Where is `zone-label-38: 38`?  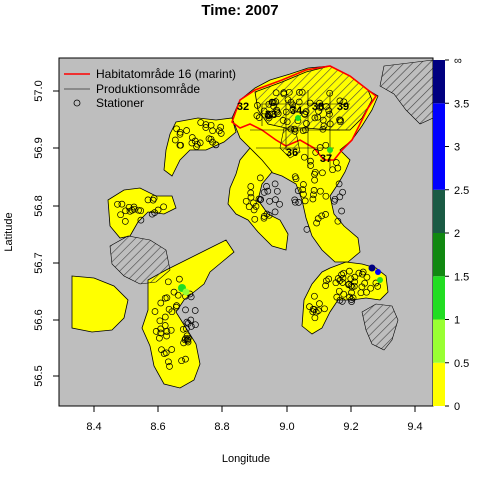
zone-label-38: 38 is located at coordinates (318, 107).